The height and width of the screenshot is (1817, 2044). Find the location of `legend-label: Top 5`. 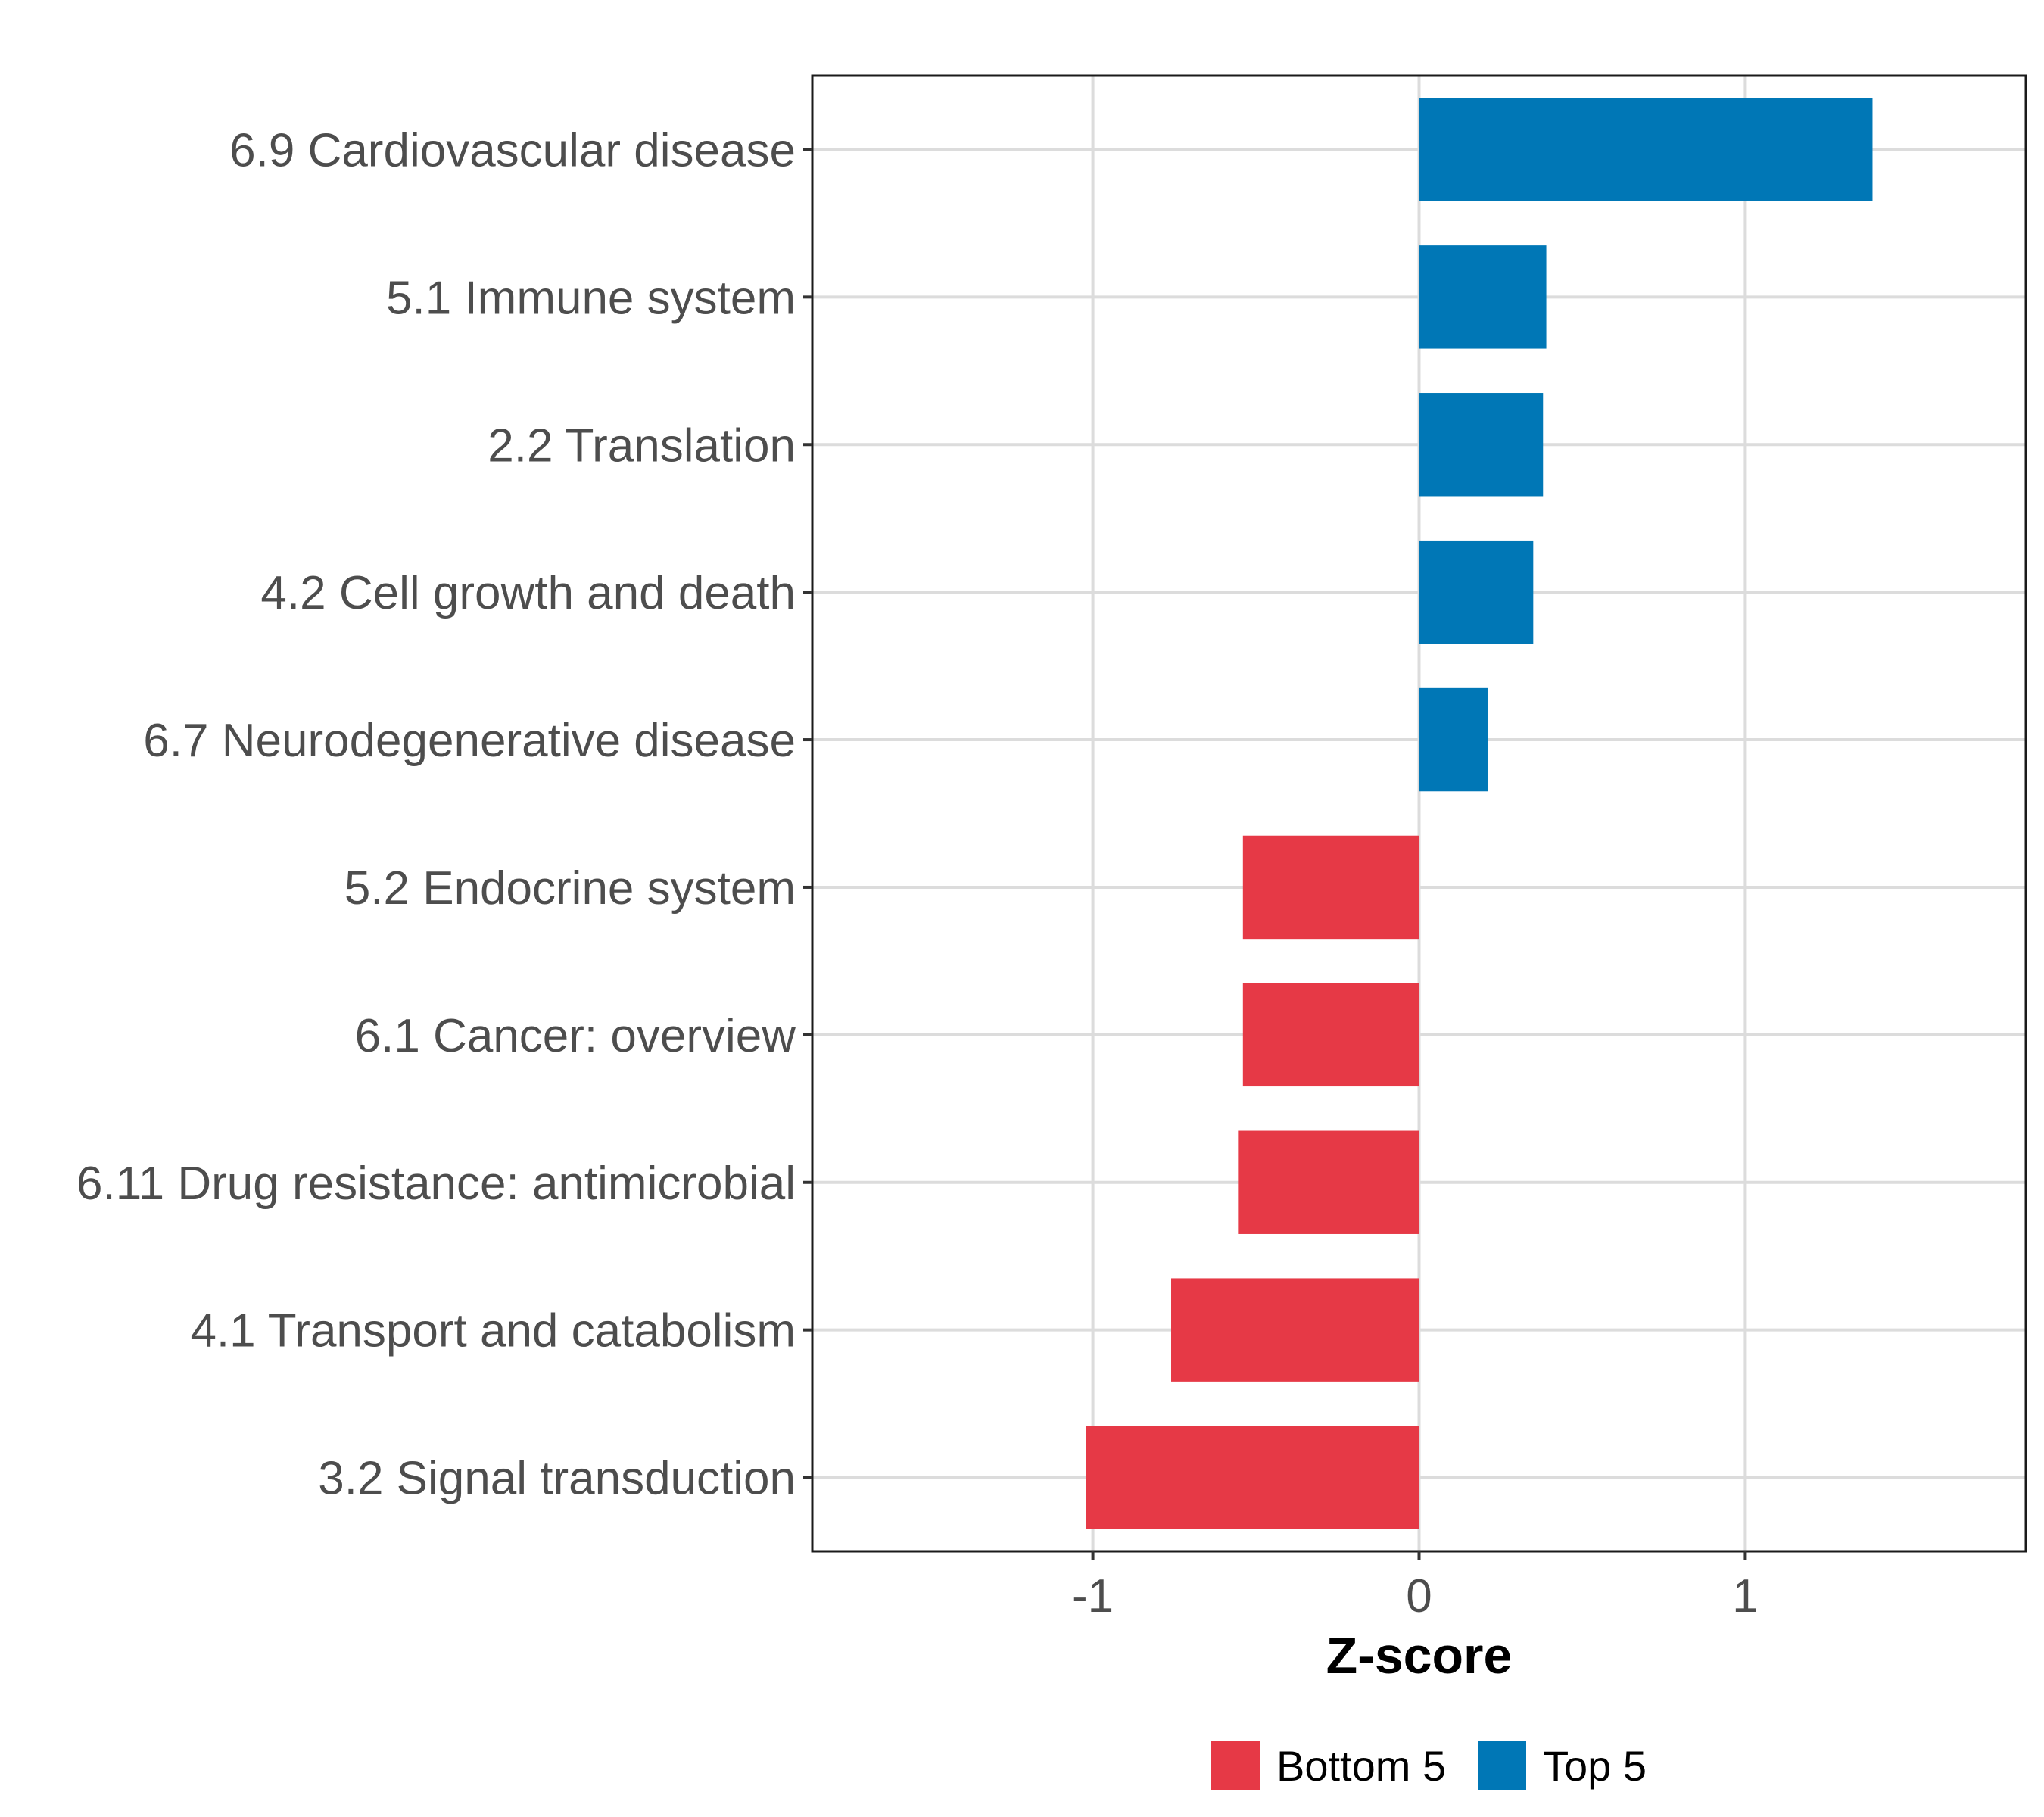

legend-label: Top 5 is located at coordinates (1595, 1766).